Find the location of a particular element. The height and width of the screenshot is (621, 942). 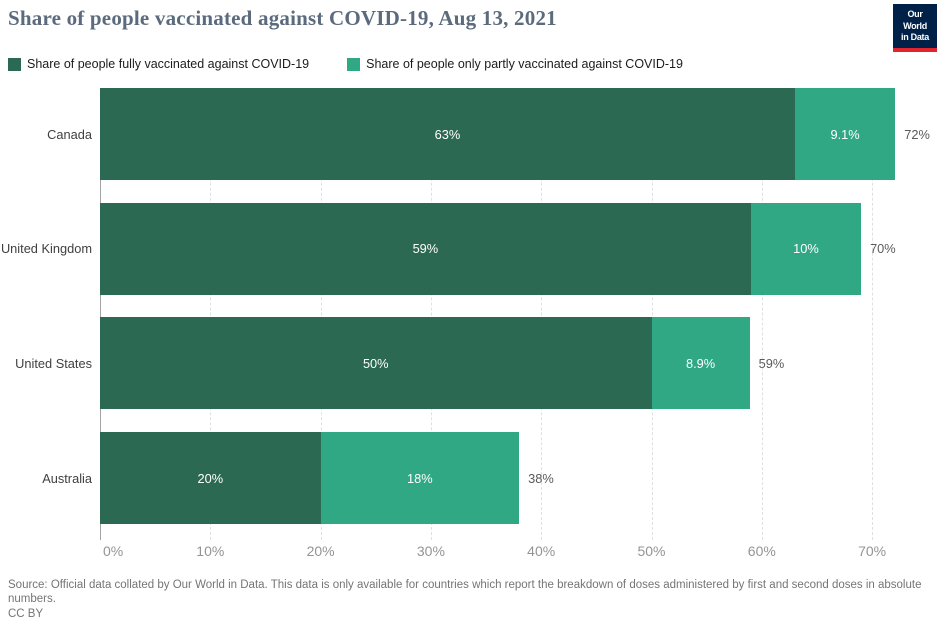

bar-value-label: 50% is located at coordinates (375, 363).